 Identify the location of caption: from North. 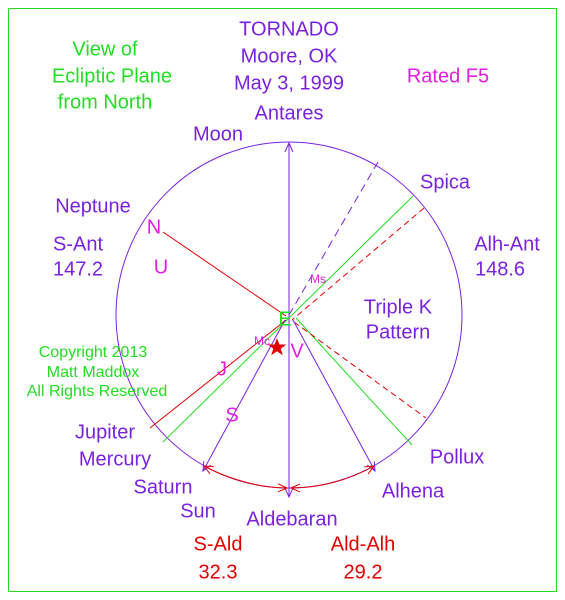
(105, 102).